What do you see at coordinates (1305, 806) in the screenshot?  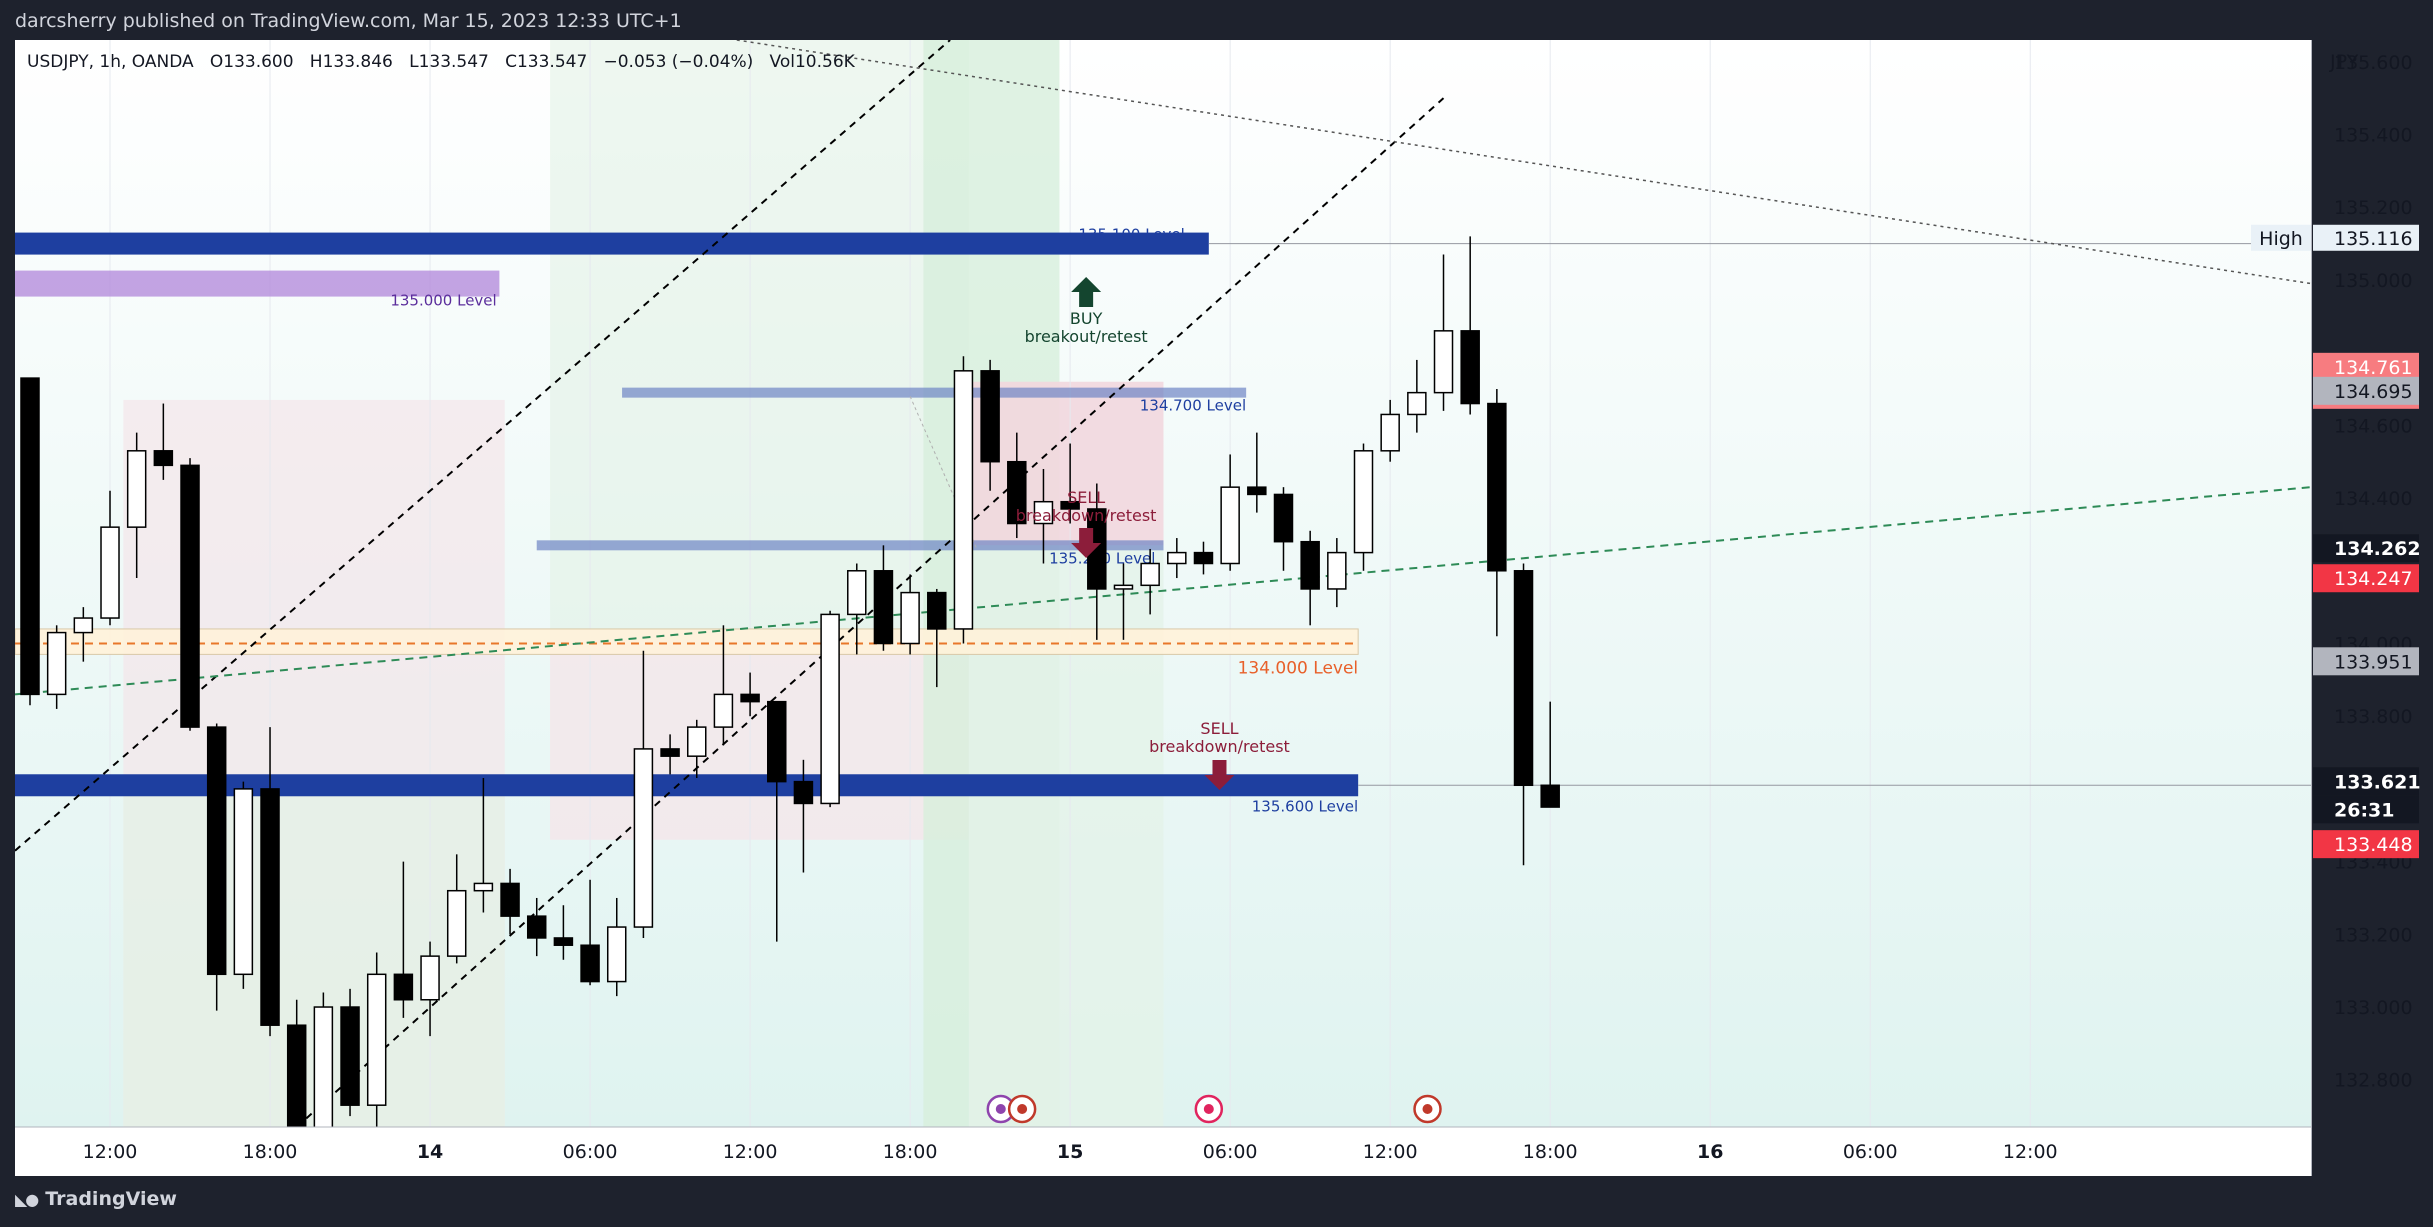 I see `level-label: 135.600 Level` at bounding box center [1305, 806].